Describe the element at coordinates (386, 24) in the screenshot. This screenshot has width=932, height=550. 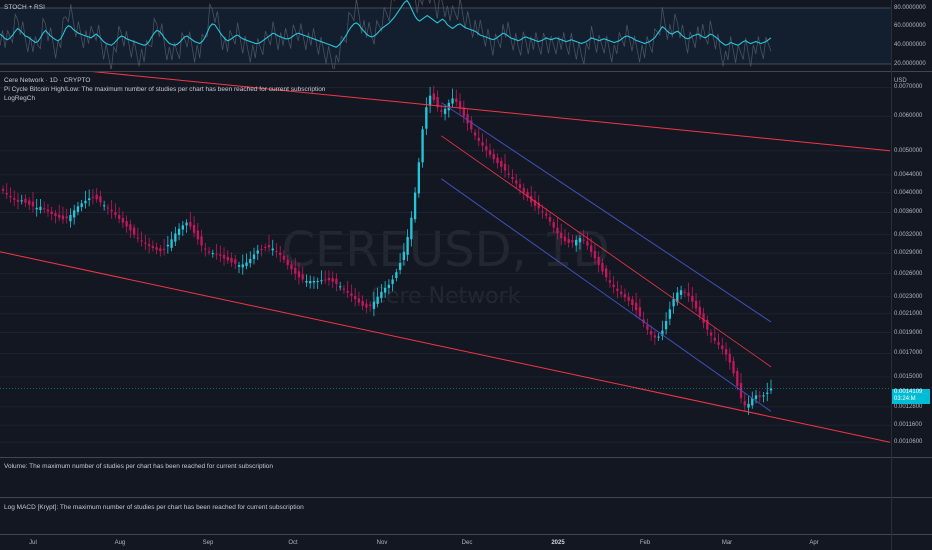
I see `rsi-line` at that location.